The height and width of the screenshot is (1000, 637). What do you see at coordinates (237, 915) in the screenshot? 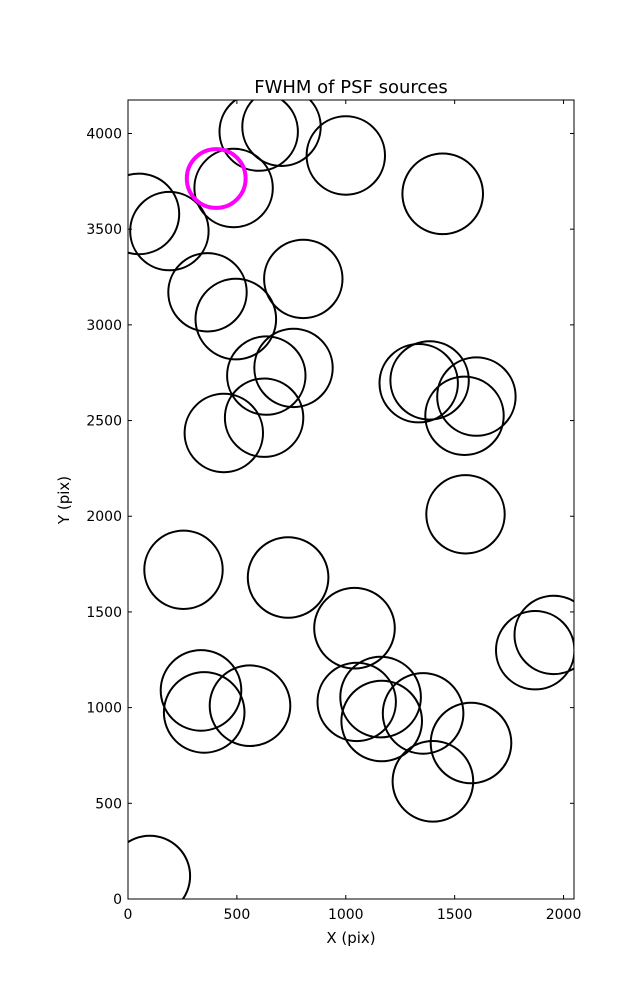
I see `x-tick-label: 500` at bounding box center [237, 915].